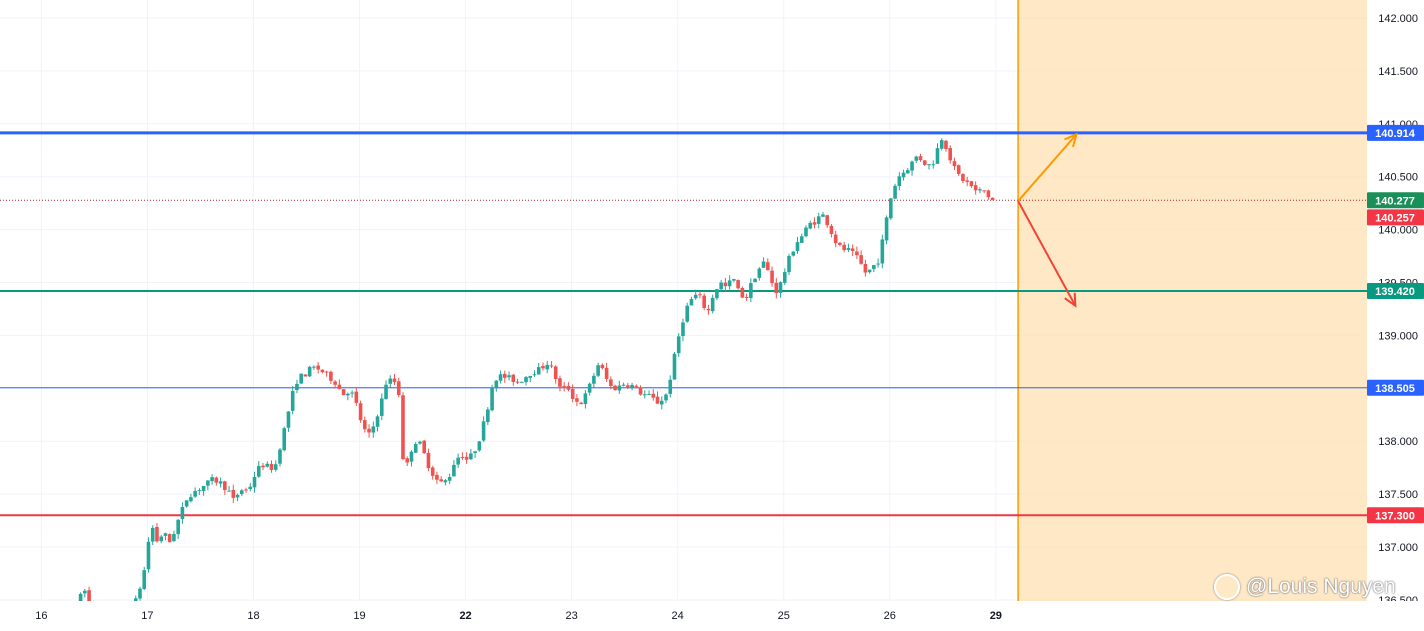 Image resolution: width=1424 pixels, height=631 pixels. I want to click on price-label: 140.914, so click(1395, 134).